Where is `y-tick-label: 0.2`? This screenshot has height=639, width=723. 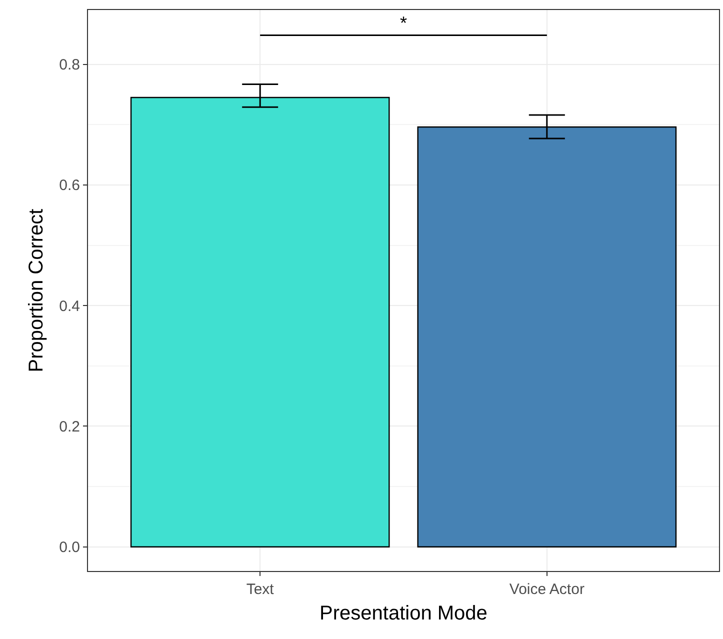
y-tick-label: 0.2 is located at coordinates (69, 427).